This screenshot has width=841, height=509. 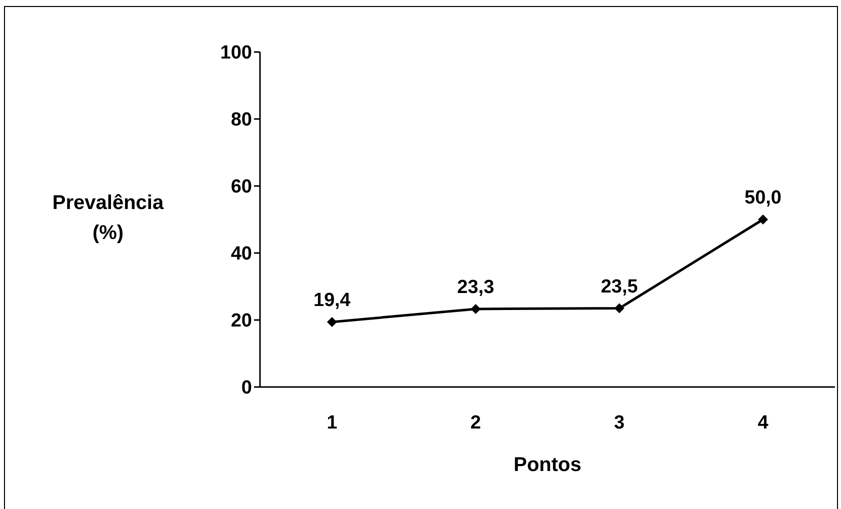 What do you see at coordinates (619, 423) in the screenshot?
I see `x-tick-label: 3` at bounding box center [619, 423].